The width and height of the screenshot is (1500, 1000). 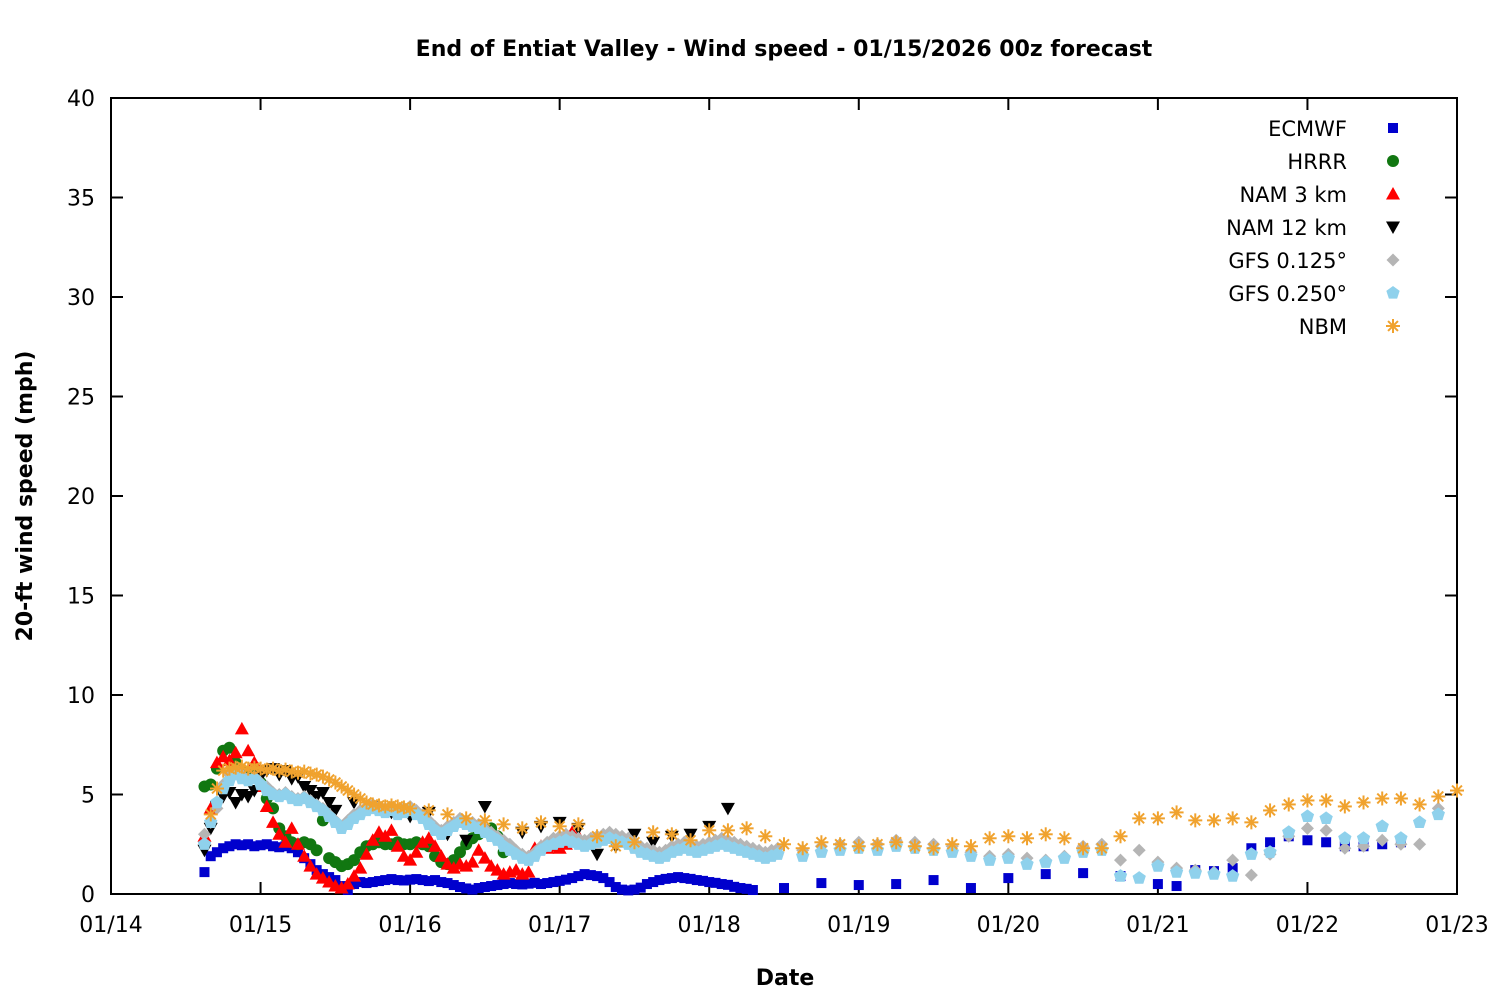 What do you see at coordinates (1349, 327) in the screenshot?
I see `legend-item-nbm: NBM` at bounding box center [1349, 327].